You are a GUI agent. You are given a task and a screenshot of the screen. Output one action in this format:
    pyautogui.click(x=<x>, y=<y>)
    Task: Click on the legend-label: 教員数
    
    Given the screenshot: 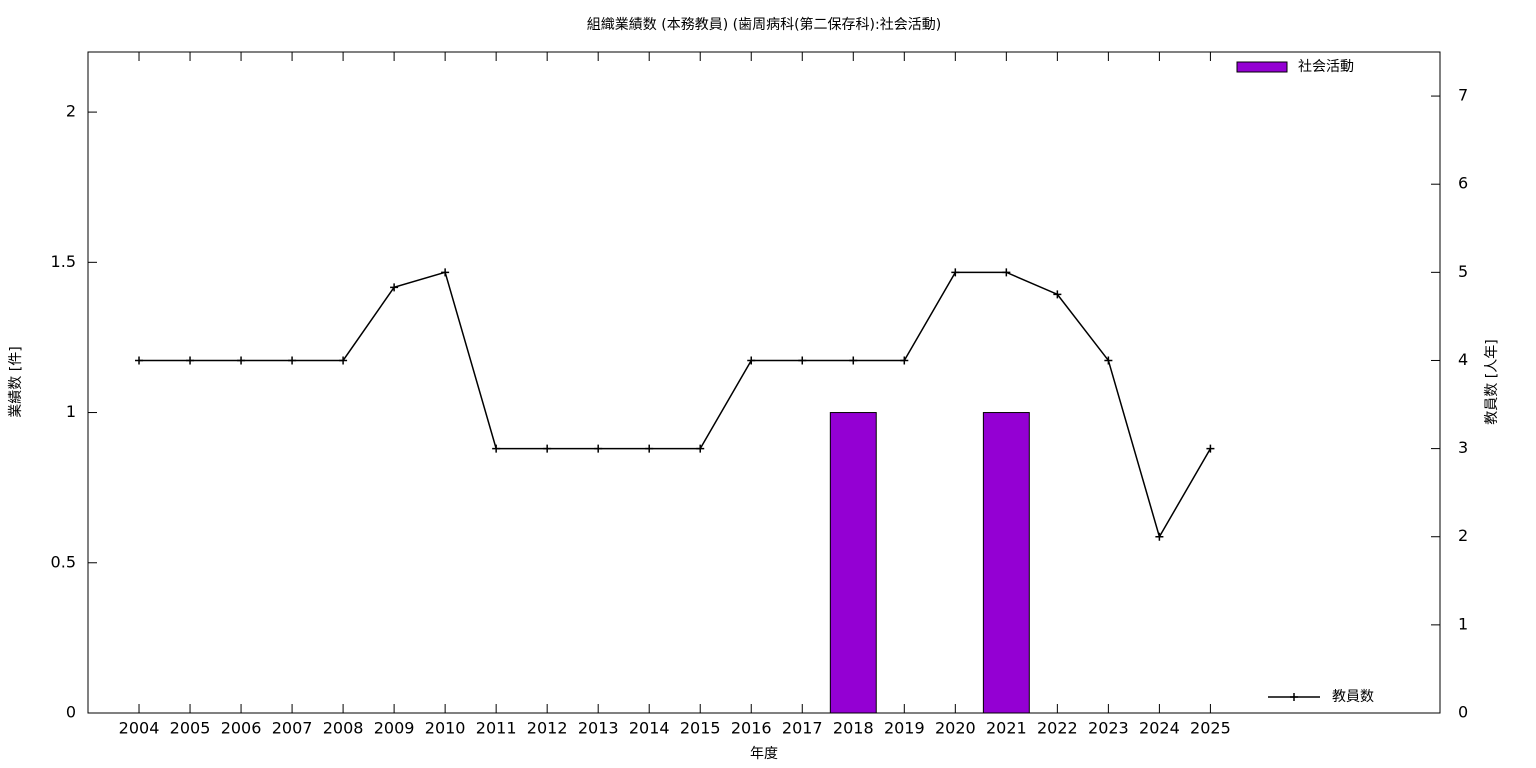 What is the action you would take?
    pyautogui.click(x=1353, y=697)
    